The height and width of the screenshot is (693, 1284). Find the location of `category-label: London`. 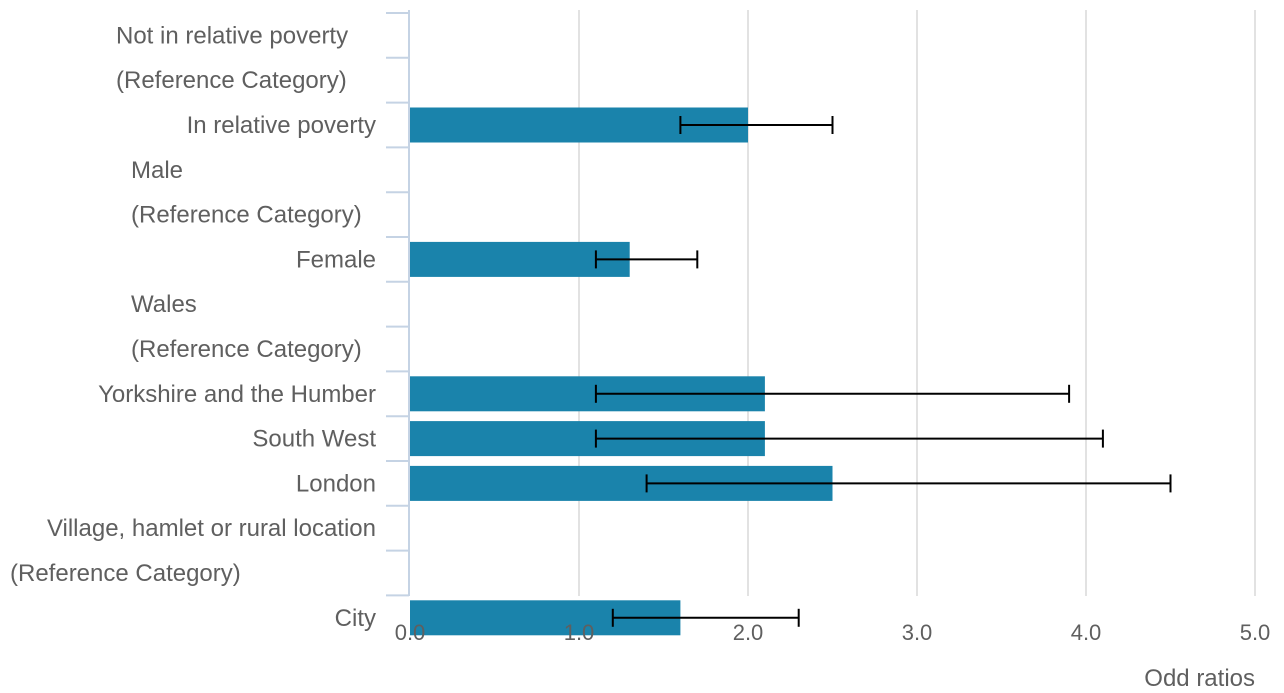

category-label: London is located at coordinates (336, 483).